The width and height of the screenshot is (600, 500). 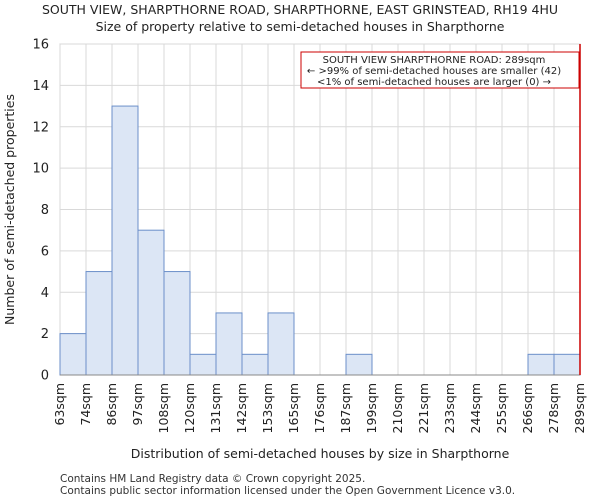 What do you see at coordinates (434, 60) in the screenshot?
I see `annotation-property-label: SOUTH VIEW SHARPTHORNE ROAD: 289sqm` at bounding box center [434, 60].